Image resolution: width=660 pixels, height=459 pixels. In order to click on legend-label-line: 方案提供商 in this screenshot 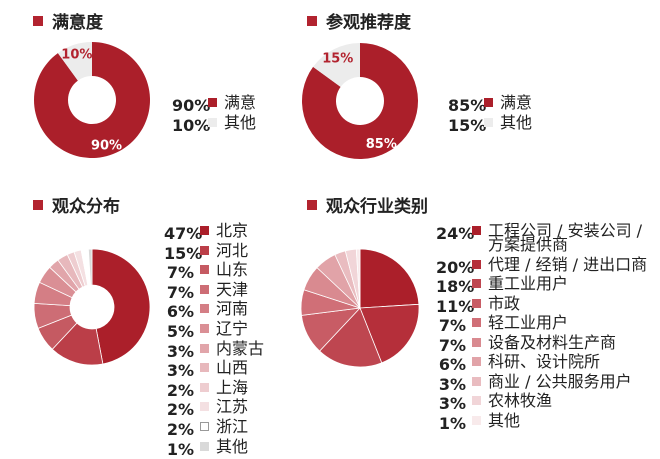, I will do `click(528, 244)`.